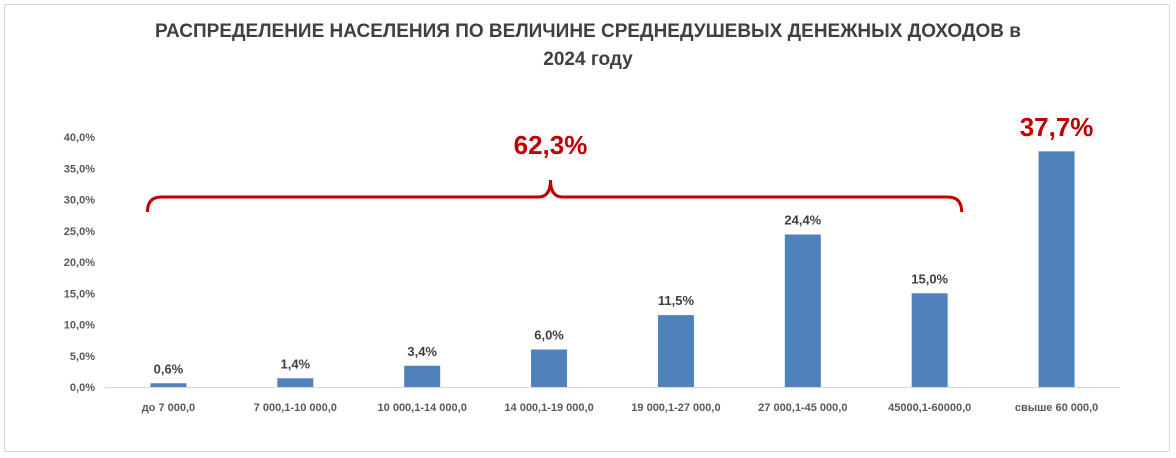  I want to click on category-label-3: 10 000,1-14 000,0, so click(422, 408).